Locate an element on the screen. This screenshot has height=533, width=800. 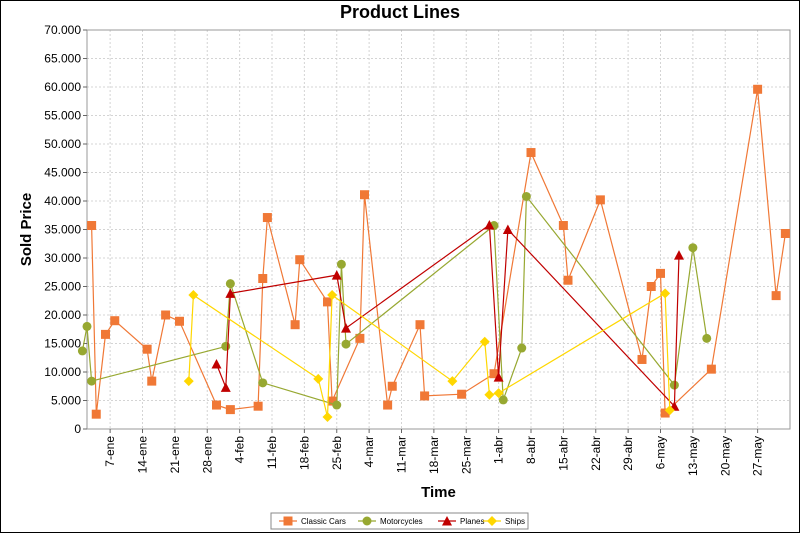
x-tick-label: 7-ene is located at coordinates (110, 451).